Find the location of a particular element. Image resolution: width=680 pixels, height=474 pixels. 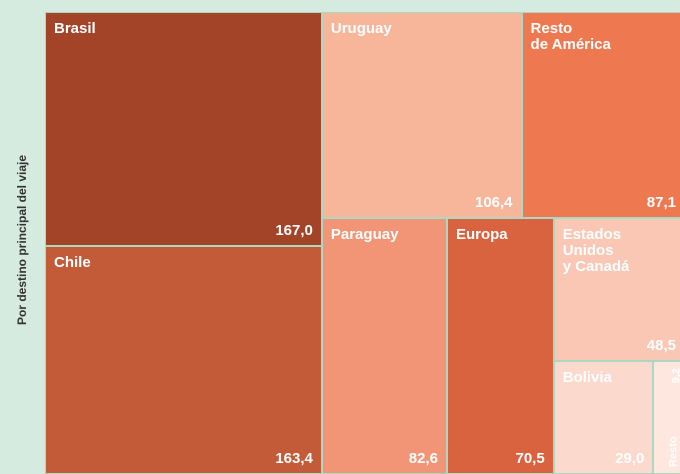

cell-label: Estados Unidos y Canadá is located at coordinates (596, 251).